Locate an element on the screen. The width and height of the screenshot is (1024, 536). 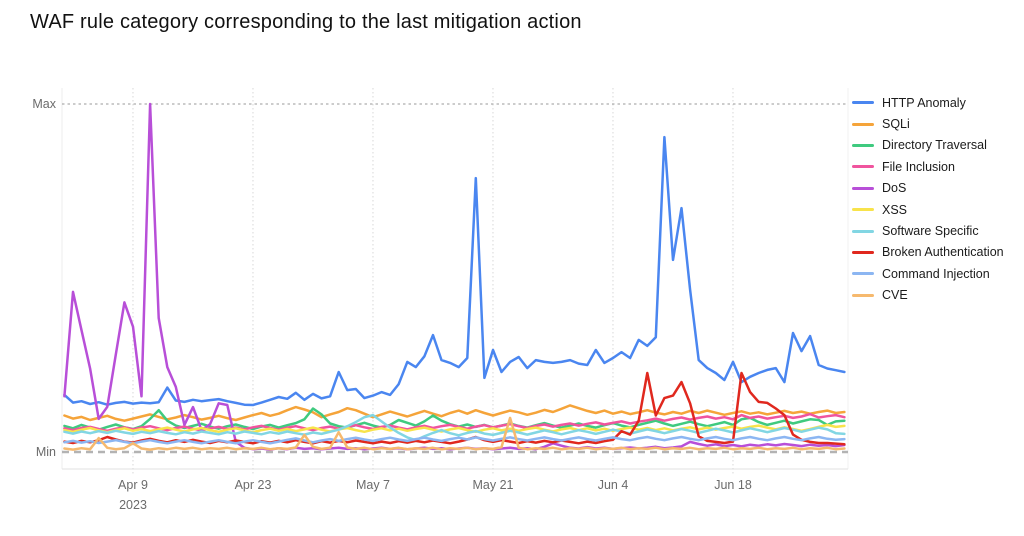
legend-item-broken-authentication: Broken Authentication is located at coordinates (928, 252).